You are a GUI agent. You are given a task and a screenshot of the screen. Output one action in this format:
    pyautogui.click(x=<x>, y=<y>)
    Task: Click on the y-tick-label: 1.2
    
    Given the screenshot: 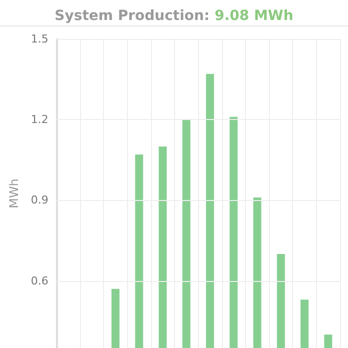 What is the action you would take?
    pyautogui.click(x=39, y=119)
    